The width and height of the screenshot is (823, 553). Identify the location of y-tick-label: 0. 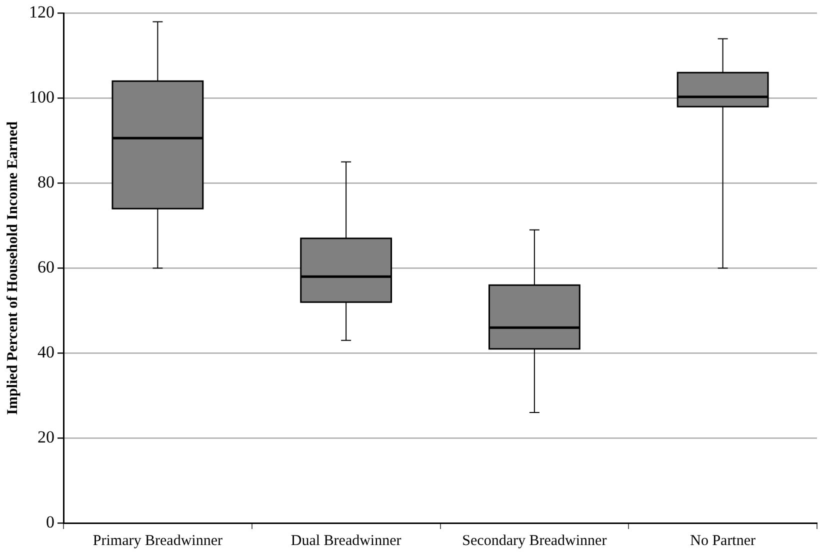
(50, 522).